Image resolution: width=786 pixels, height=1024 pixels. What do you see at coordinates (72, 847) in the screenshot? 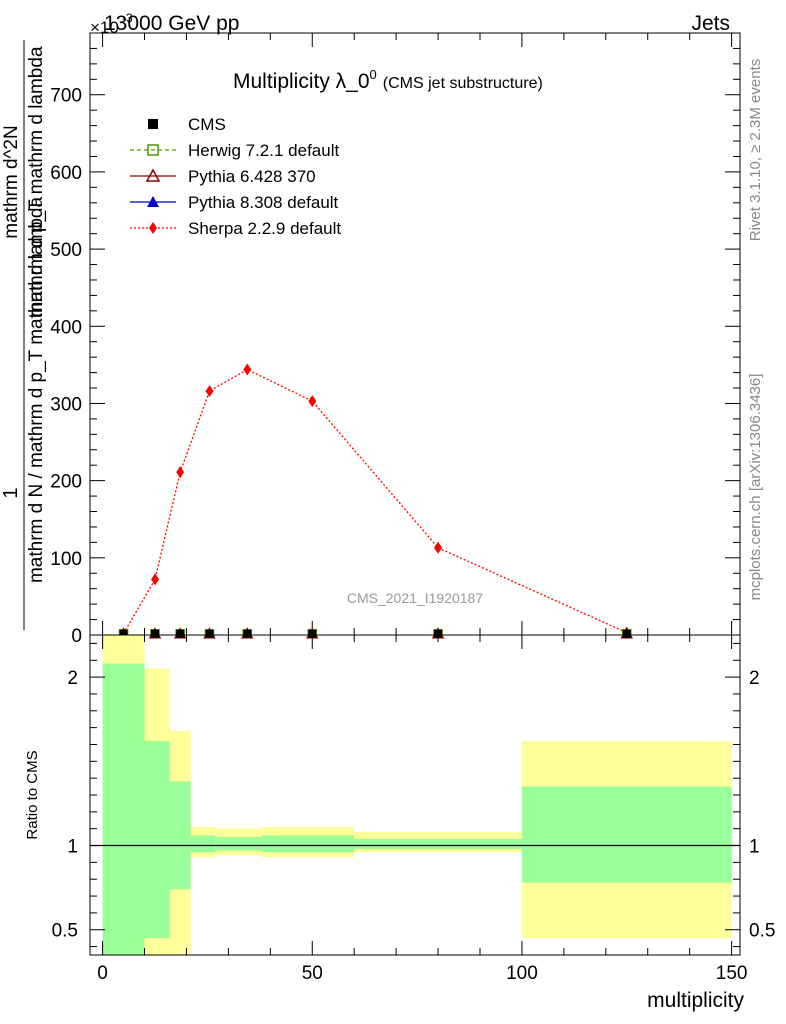
I see `ratio-y-tick-label: 1` at bounding box center [72, 847].